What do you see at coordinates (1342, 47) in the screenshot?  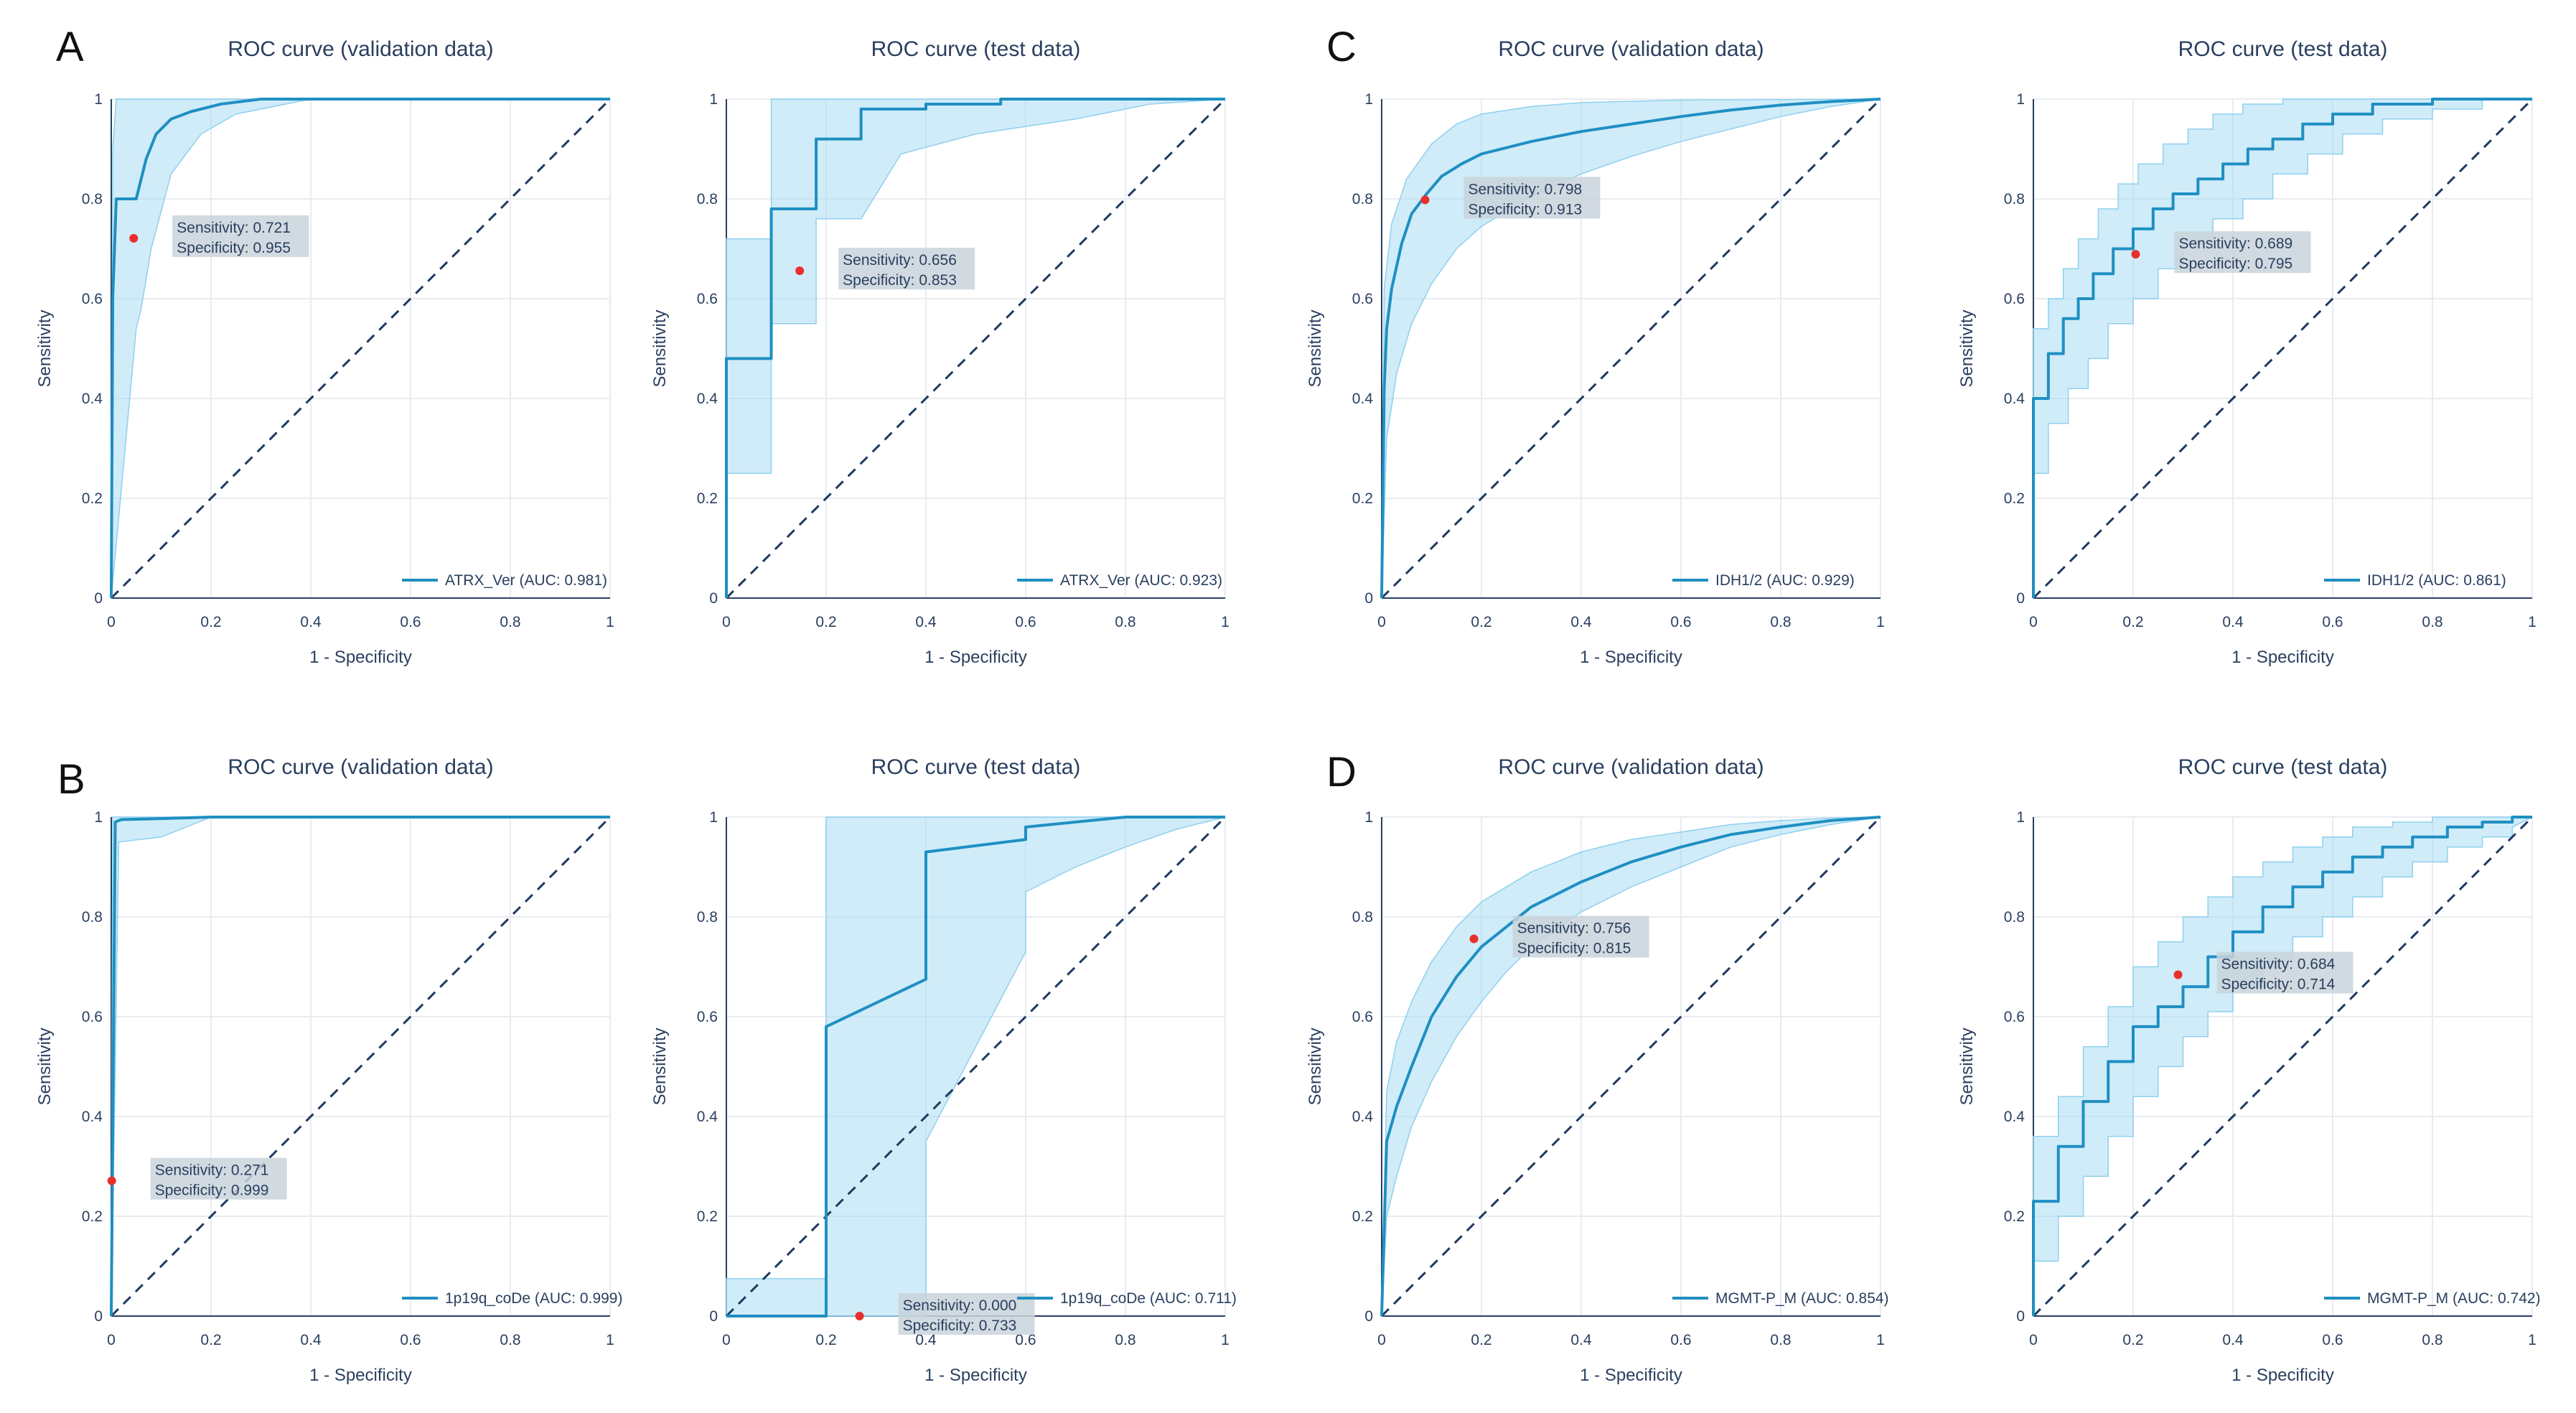 I see `panel-letter: C` at bounding box center [1342, 47].